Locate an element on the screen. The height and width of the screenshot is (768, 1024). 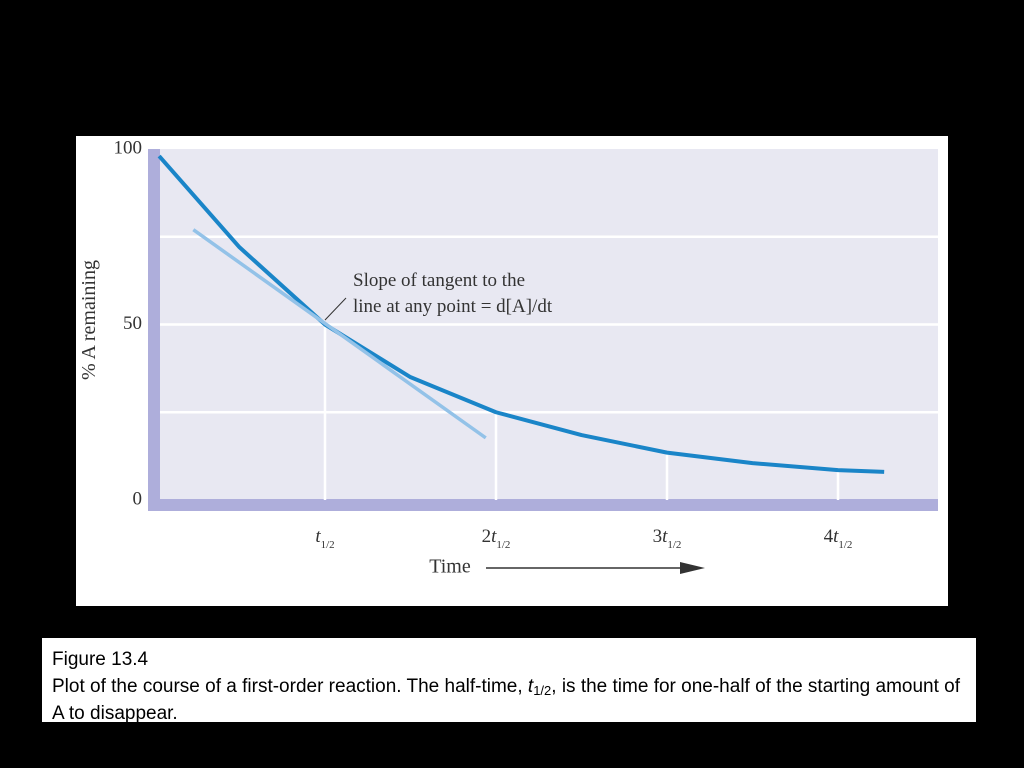
x-tick-label: 3t1/2 is located at coordinates (667, 538).